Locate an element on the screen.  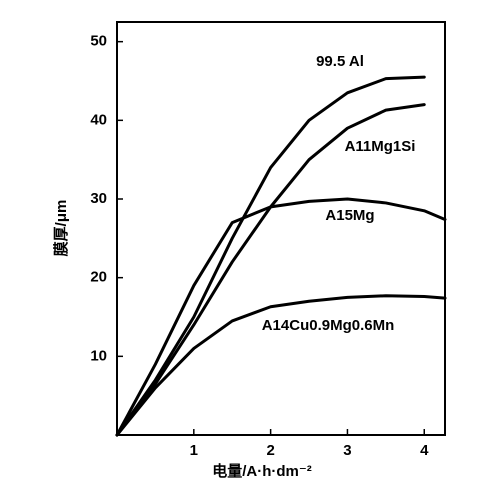
y-tick-label: 30 is located at coordinates (98, 198).